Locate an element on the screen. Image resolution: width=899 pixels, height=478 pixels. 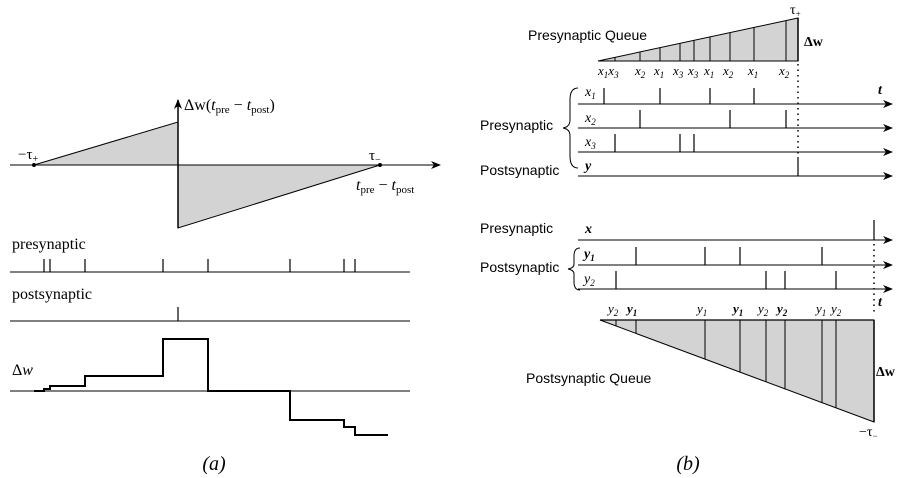
tau-plus-label: τ+ is located at coordinates (795, 11).